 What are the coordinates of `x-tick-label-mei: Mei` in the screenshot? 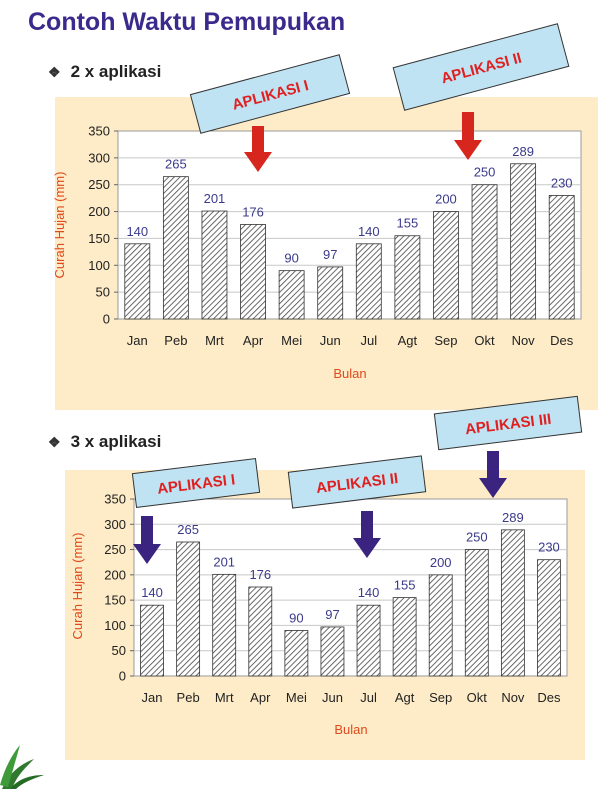 It's located at (296, 697).